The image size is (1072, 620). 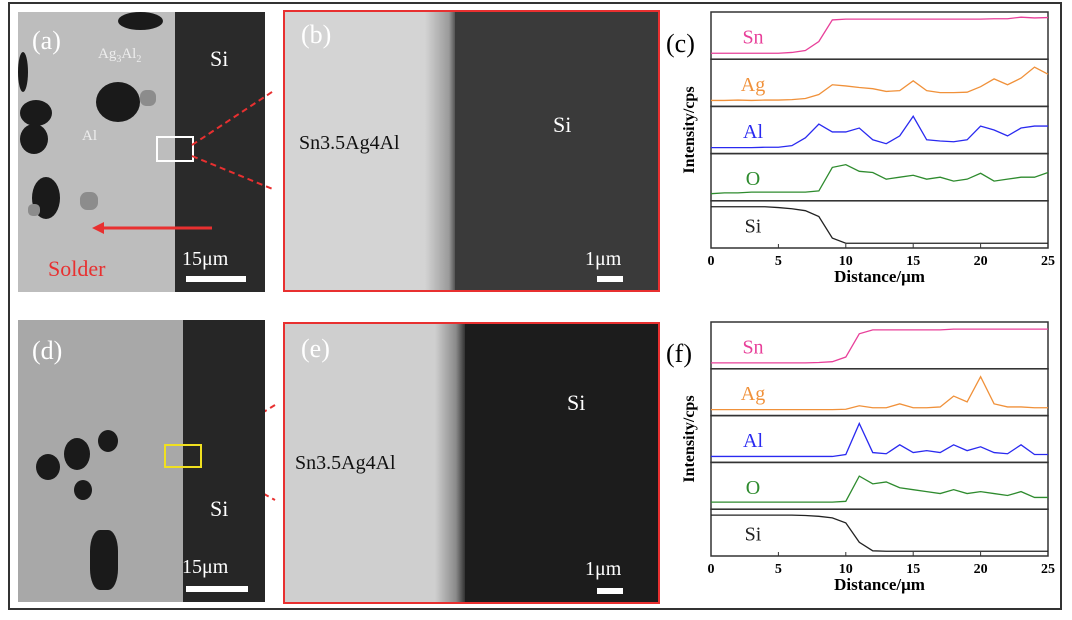 I want to click on sem-image-d: (d) Si 15μm, so click(x=141, y=461).